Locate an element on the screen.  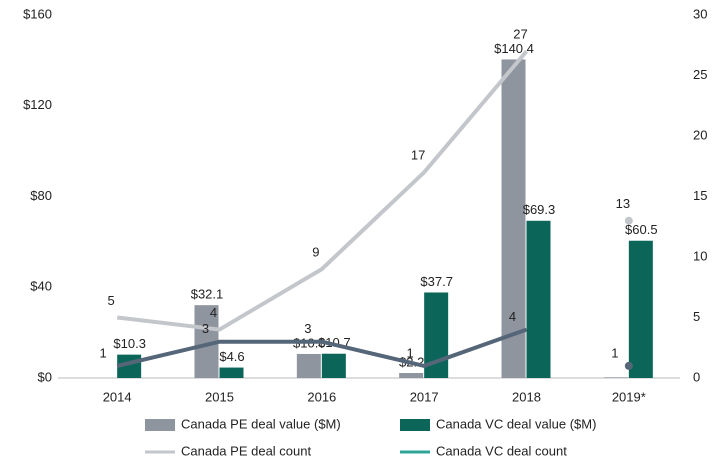
y2-tick-label: 5 is located at coordinates (696, 316).